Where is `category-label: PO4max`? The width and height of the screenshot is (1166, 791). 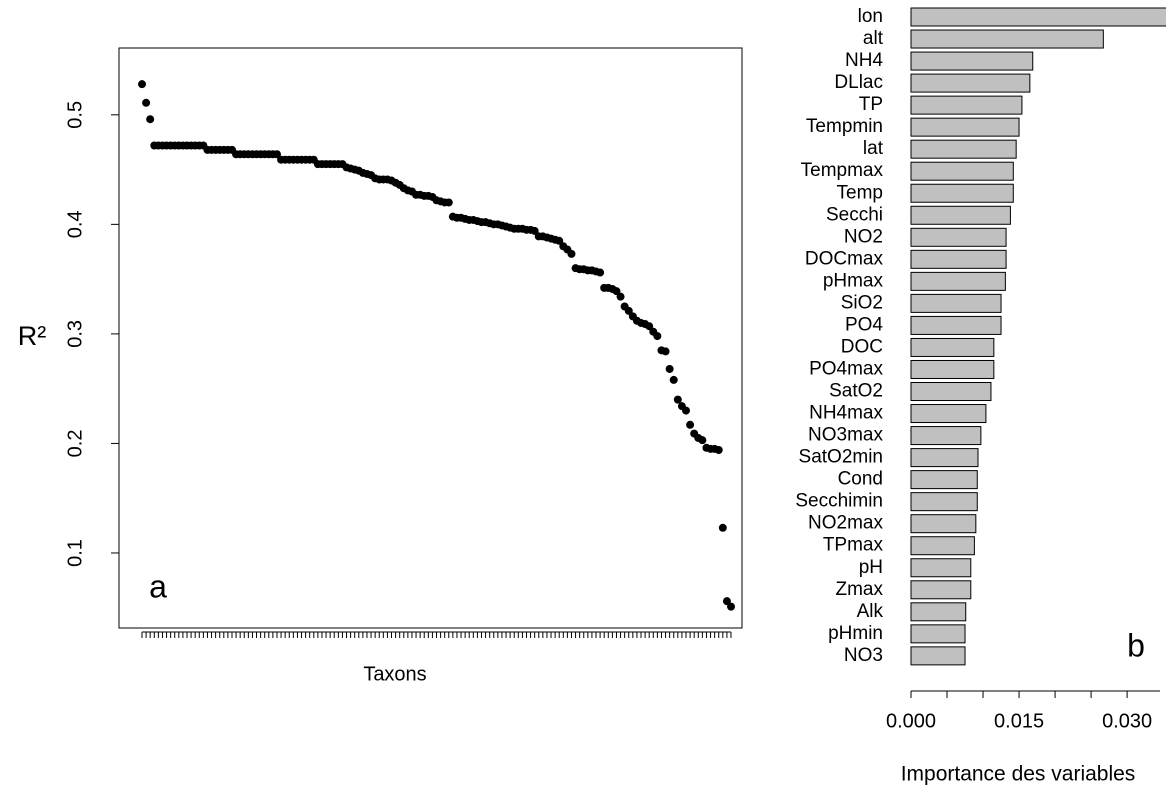 category-label: PO4max is located at coordinates (846, 368).